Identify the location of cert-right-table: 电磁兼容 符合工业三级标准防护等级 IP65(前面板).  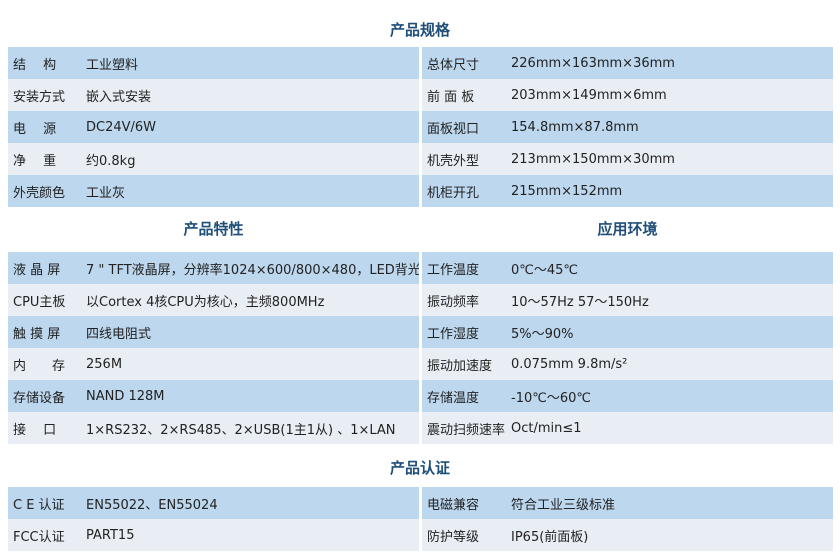
(627, 519).